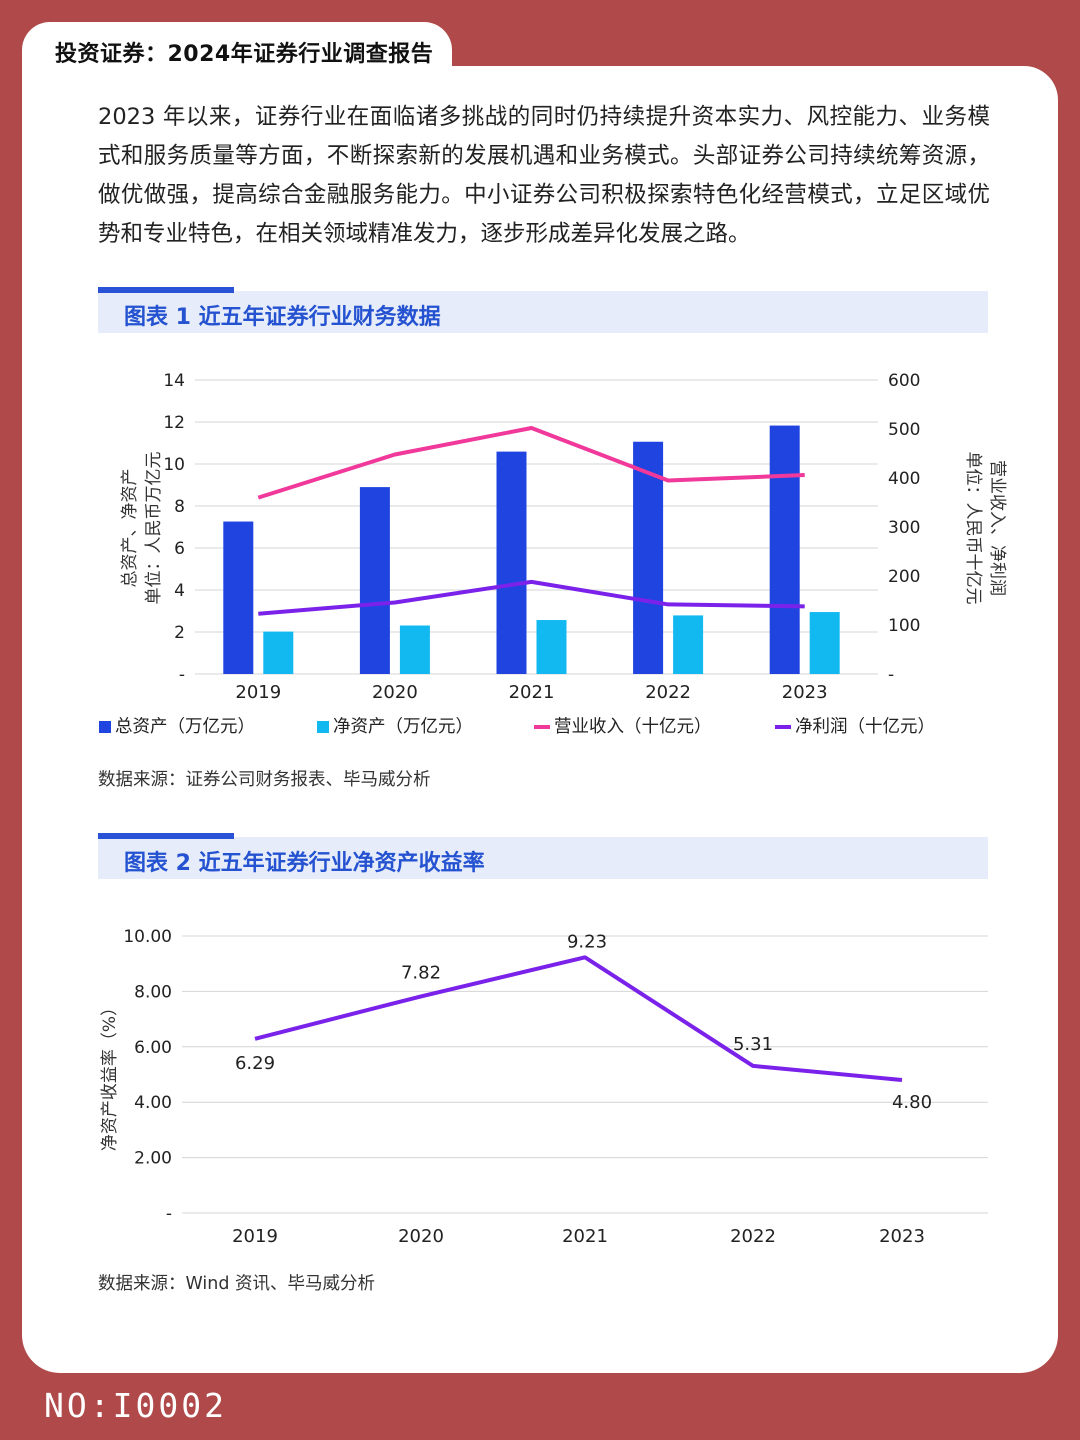 The image size is (1080, 1440). What do you see at coordinates (865, 727) in the screenshot?
I see `legend-profit: 净利润（十亿元）` at bounding box center [865, 727].